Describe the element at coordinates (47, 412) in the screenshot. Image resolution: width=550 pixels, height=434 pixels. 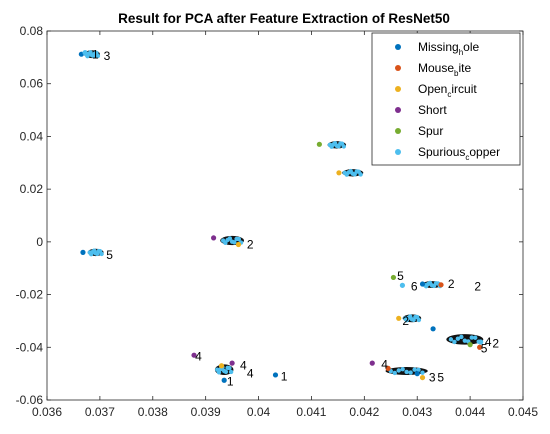
I see `x-tick-label: 0.036` at that location.